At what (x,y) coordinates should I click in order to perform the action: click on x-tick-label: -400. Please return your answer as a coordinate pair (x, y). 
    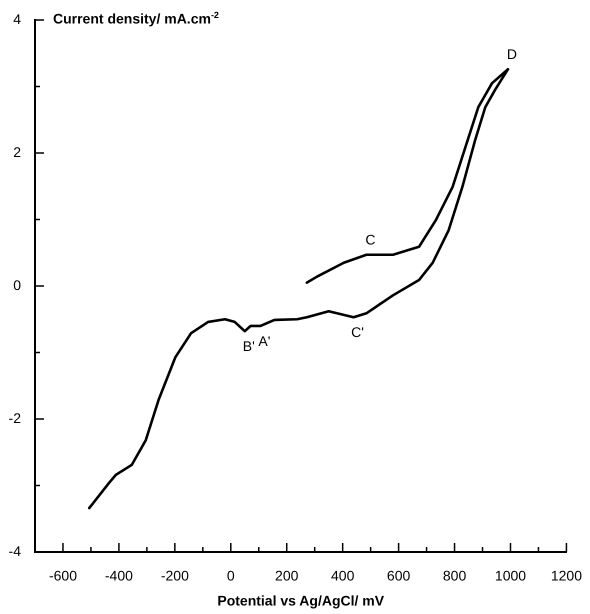
    Looking at the image, I should click on (119, 575).